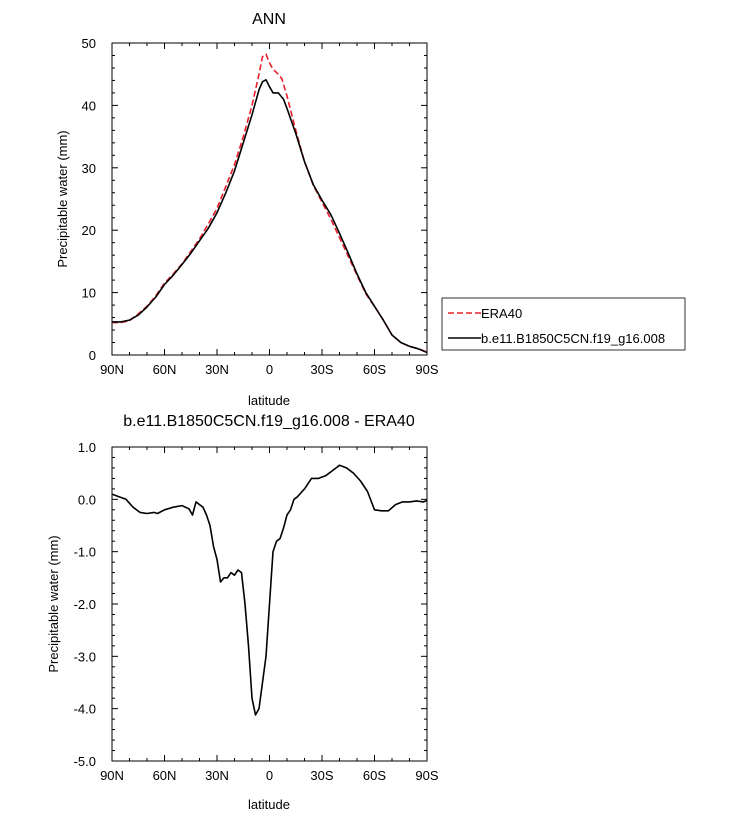  Describe the element at coordinates (269, 19) in the screenshot. I see `top-chart-title: ANN` at that location.